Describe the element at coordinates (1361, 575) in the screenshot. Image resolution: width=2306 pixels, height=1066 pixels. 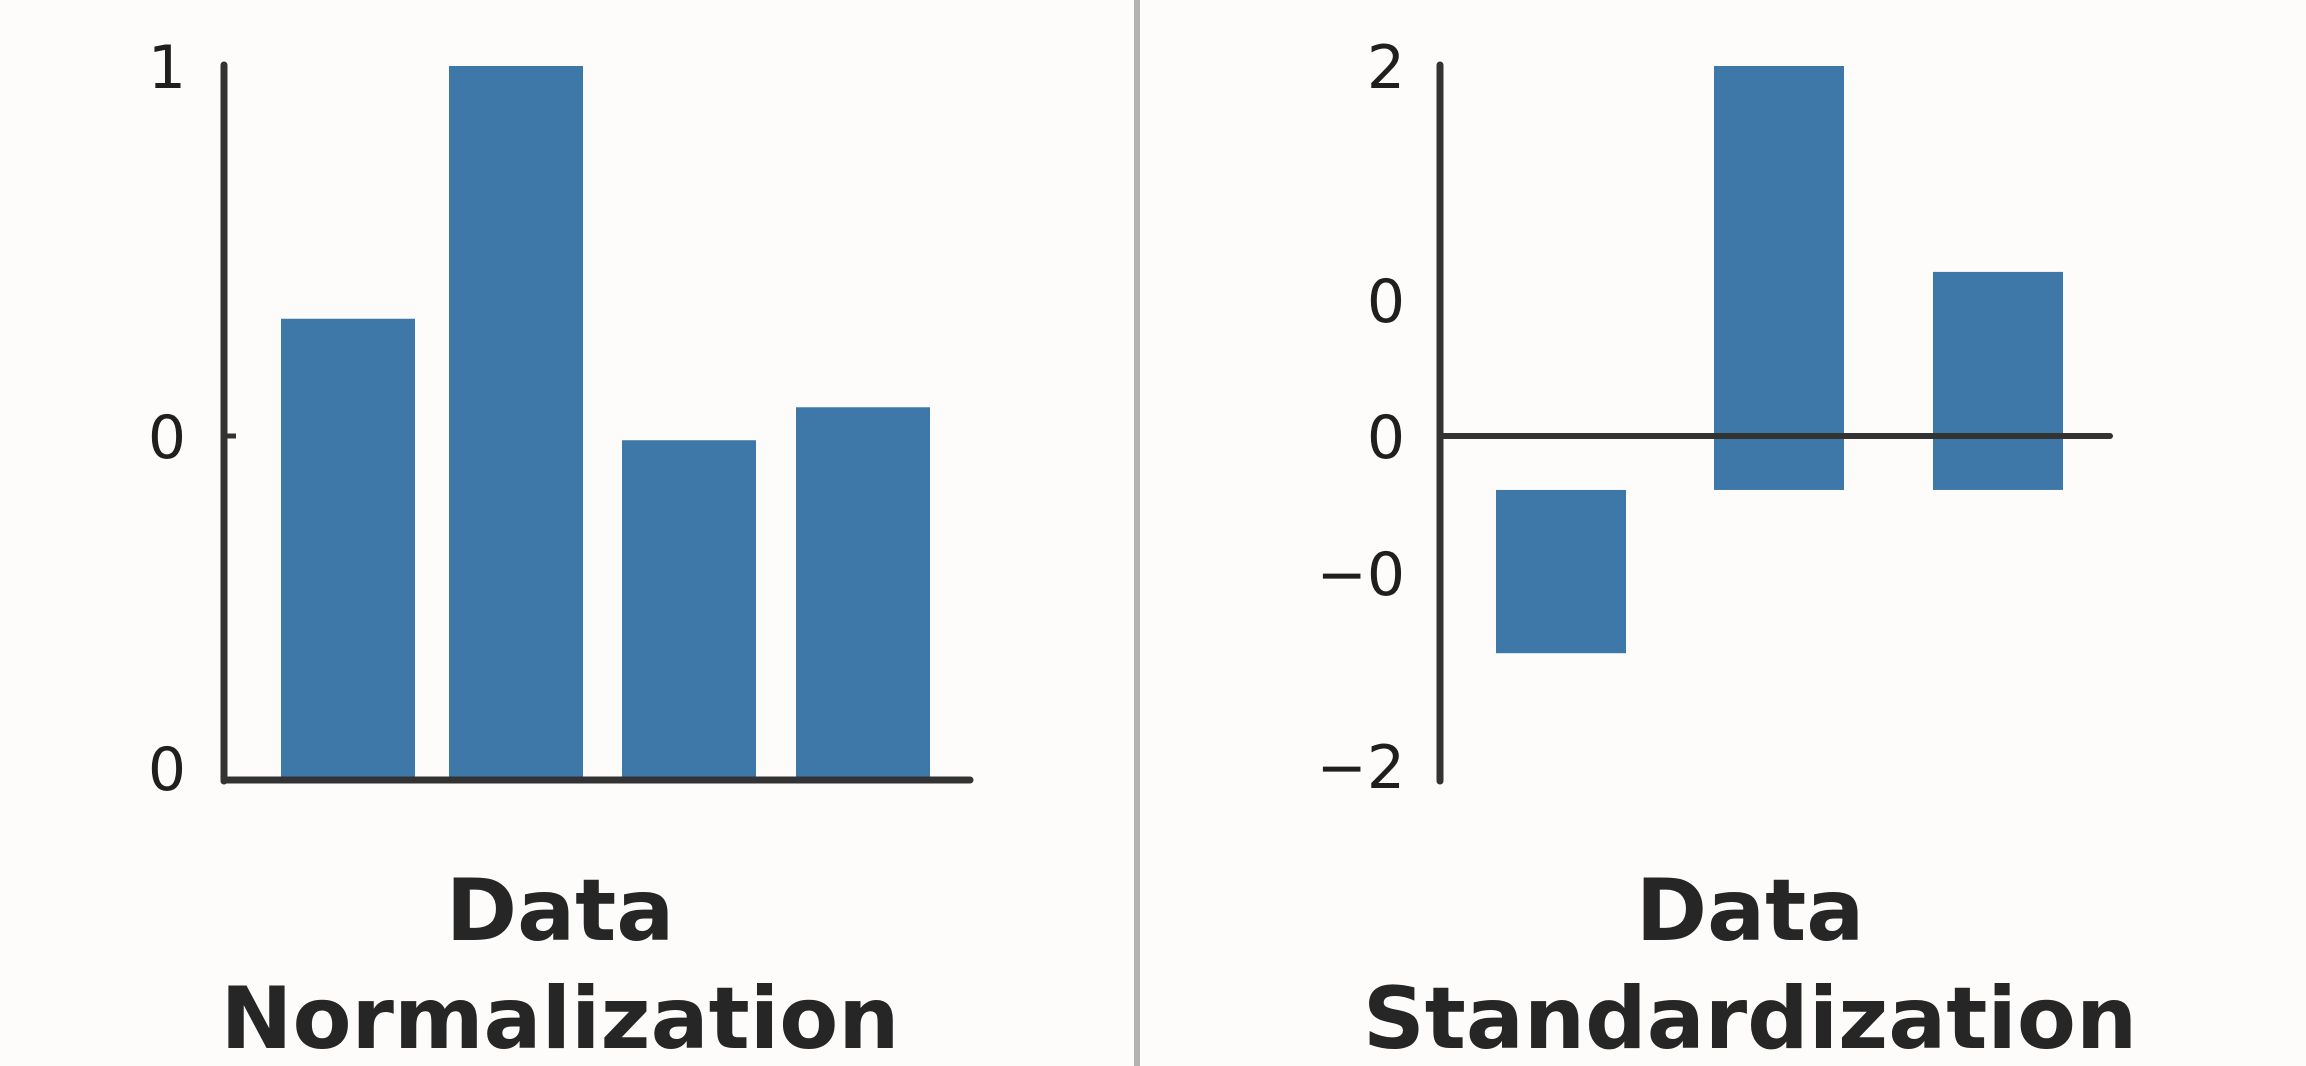
I see `standardization-y-tick-label: −0` at that location.